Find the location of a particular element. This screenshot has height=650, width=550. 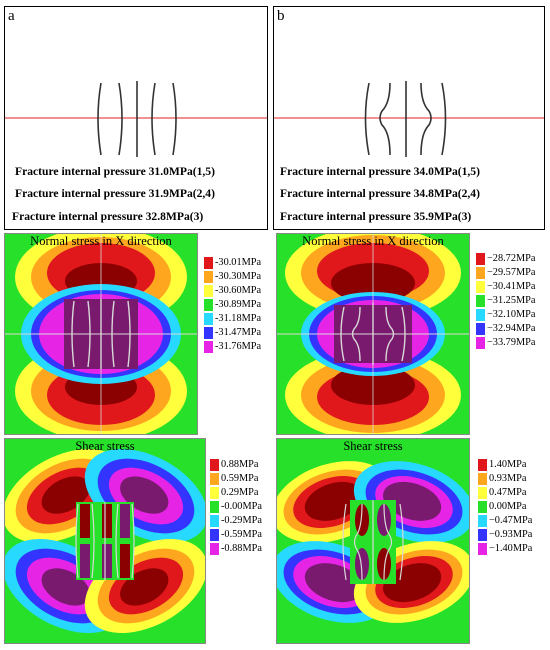

panel-b-pressure-1: Fracture internal pressure 34.0MPa(1,5) is located at coordinates (380, 171).